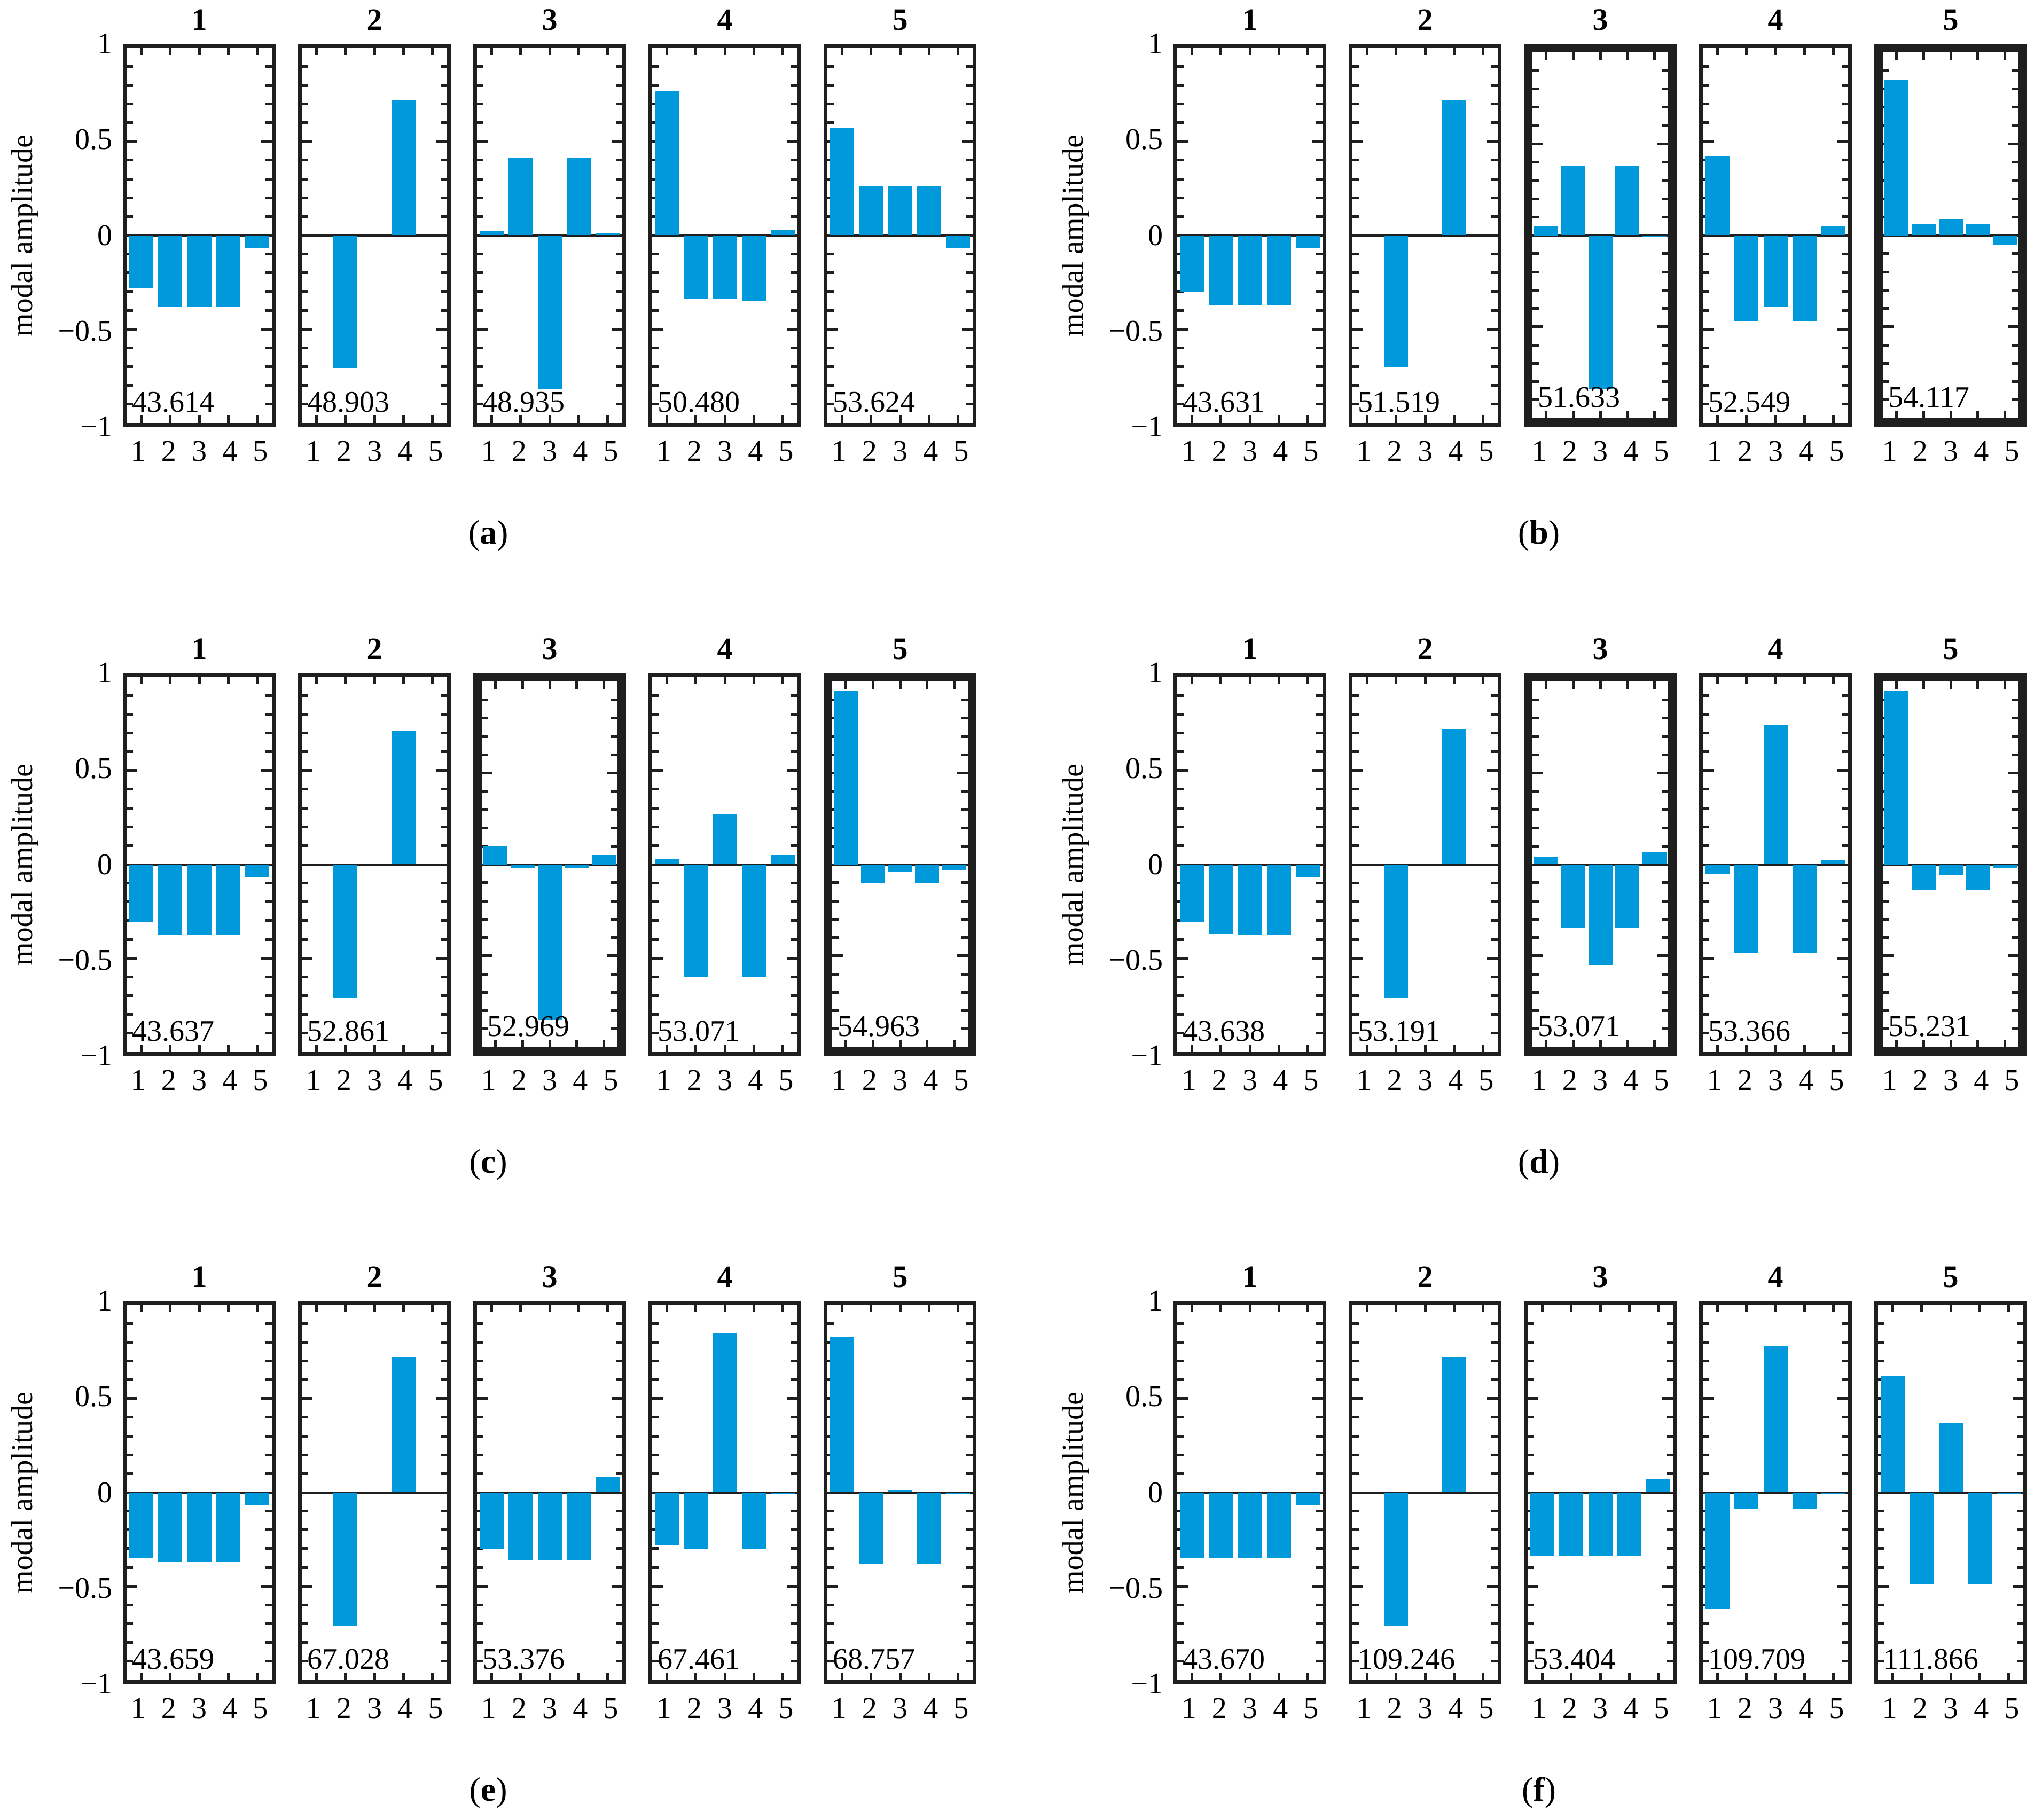 The width and height of the screenshot is (2042, 1820). What do you see at coordinates (1550, 1789) in the screenshot?
I see `caption-paren: )` at bounding box center [1550, 1789].